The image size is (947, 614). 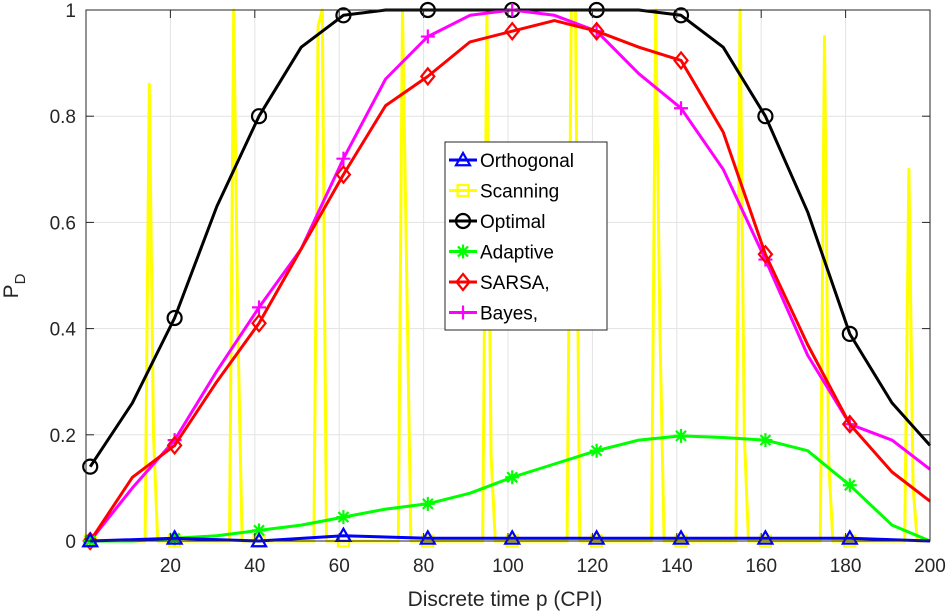 I want to click on y-tick-label: 0.2, so click(x=63, y=436).